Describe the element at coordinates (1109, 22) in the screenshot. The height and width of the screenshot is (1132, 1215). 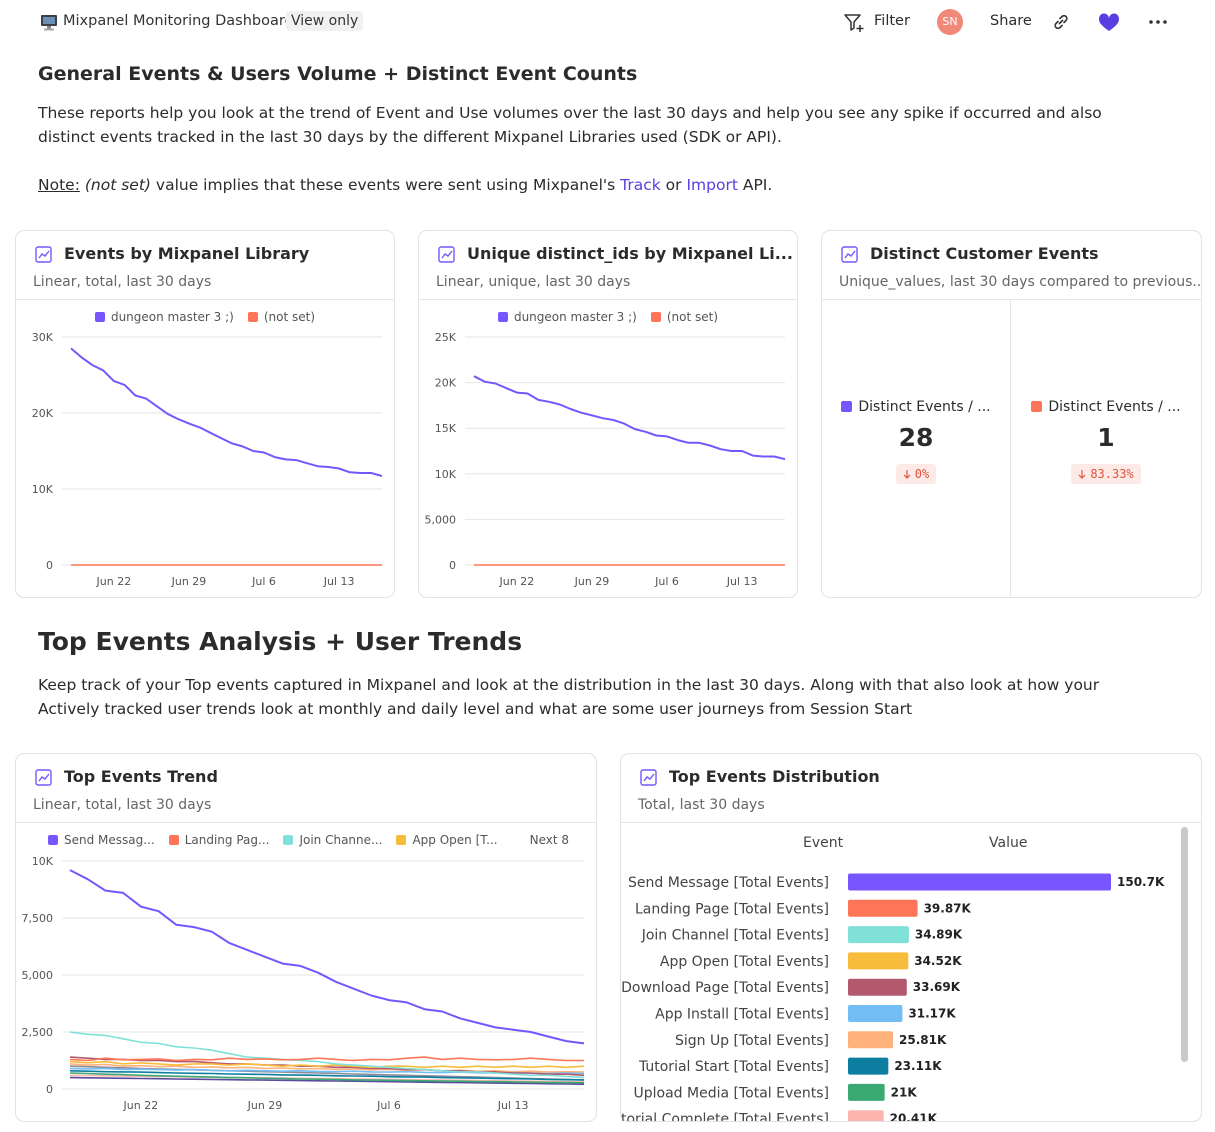
I see `favorite-icon` at that location.